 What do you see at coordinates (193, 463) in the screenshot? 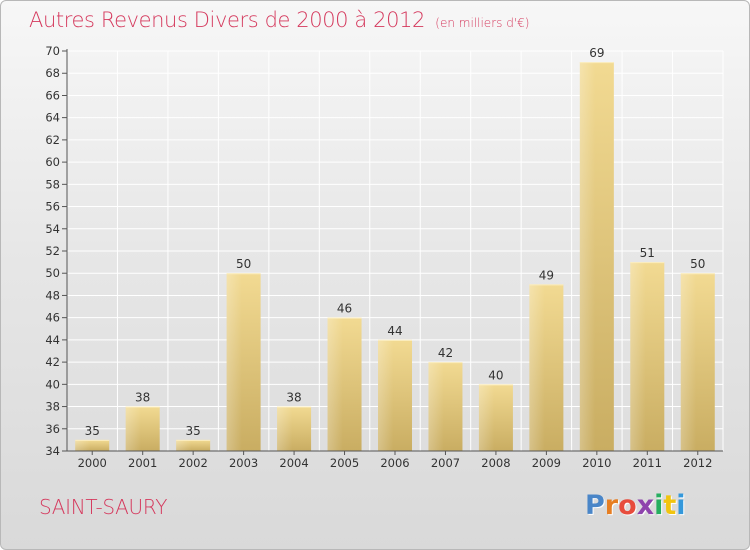
I see `x-tick-label: 2002` at bounding box center [193, 463].